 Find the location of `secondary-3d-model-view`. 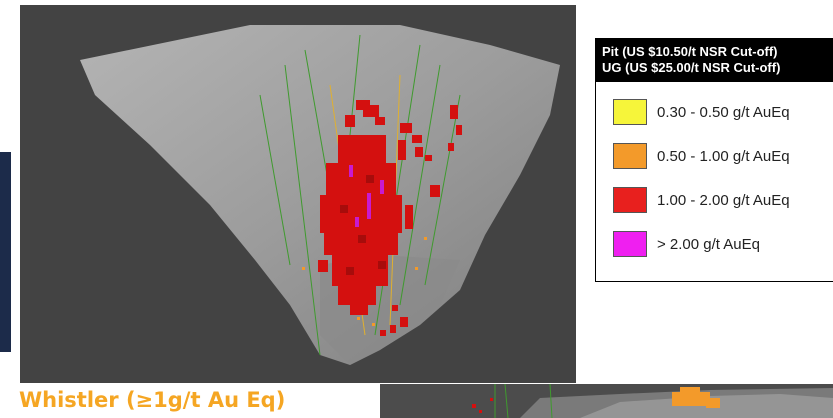

secondary-3d-model-view is located at coordinates (606, 401).